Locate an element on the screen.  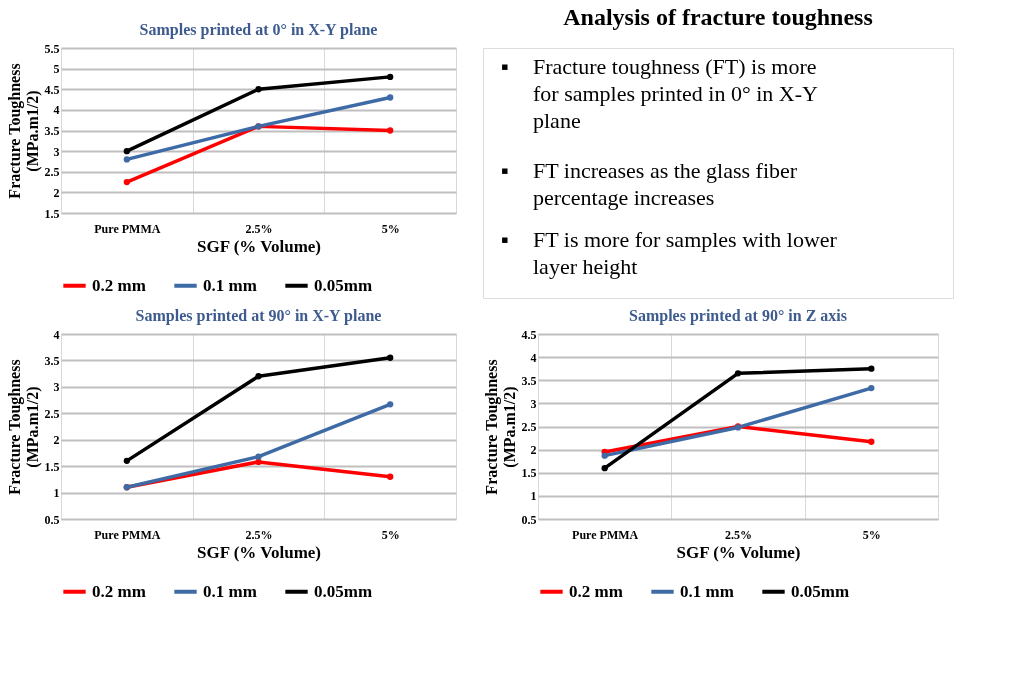
chart-title: Samples printed at 90° in X-Y plane is located at coordinates (258, 316).